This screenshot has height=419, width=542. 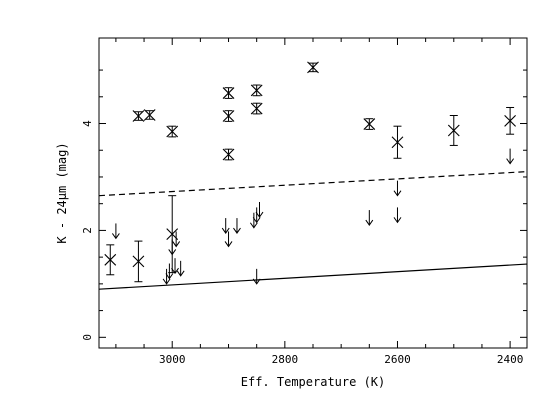 I want to click on solid-model-line, so click(x=313, y=276).